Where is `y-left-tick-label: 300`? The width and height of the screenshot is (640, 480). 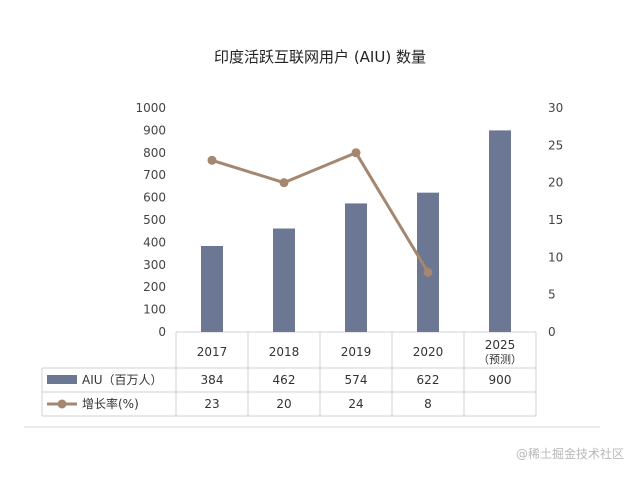 y-left-tick-label: 300 is located at coordinates (154, 265).